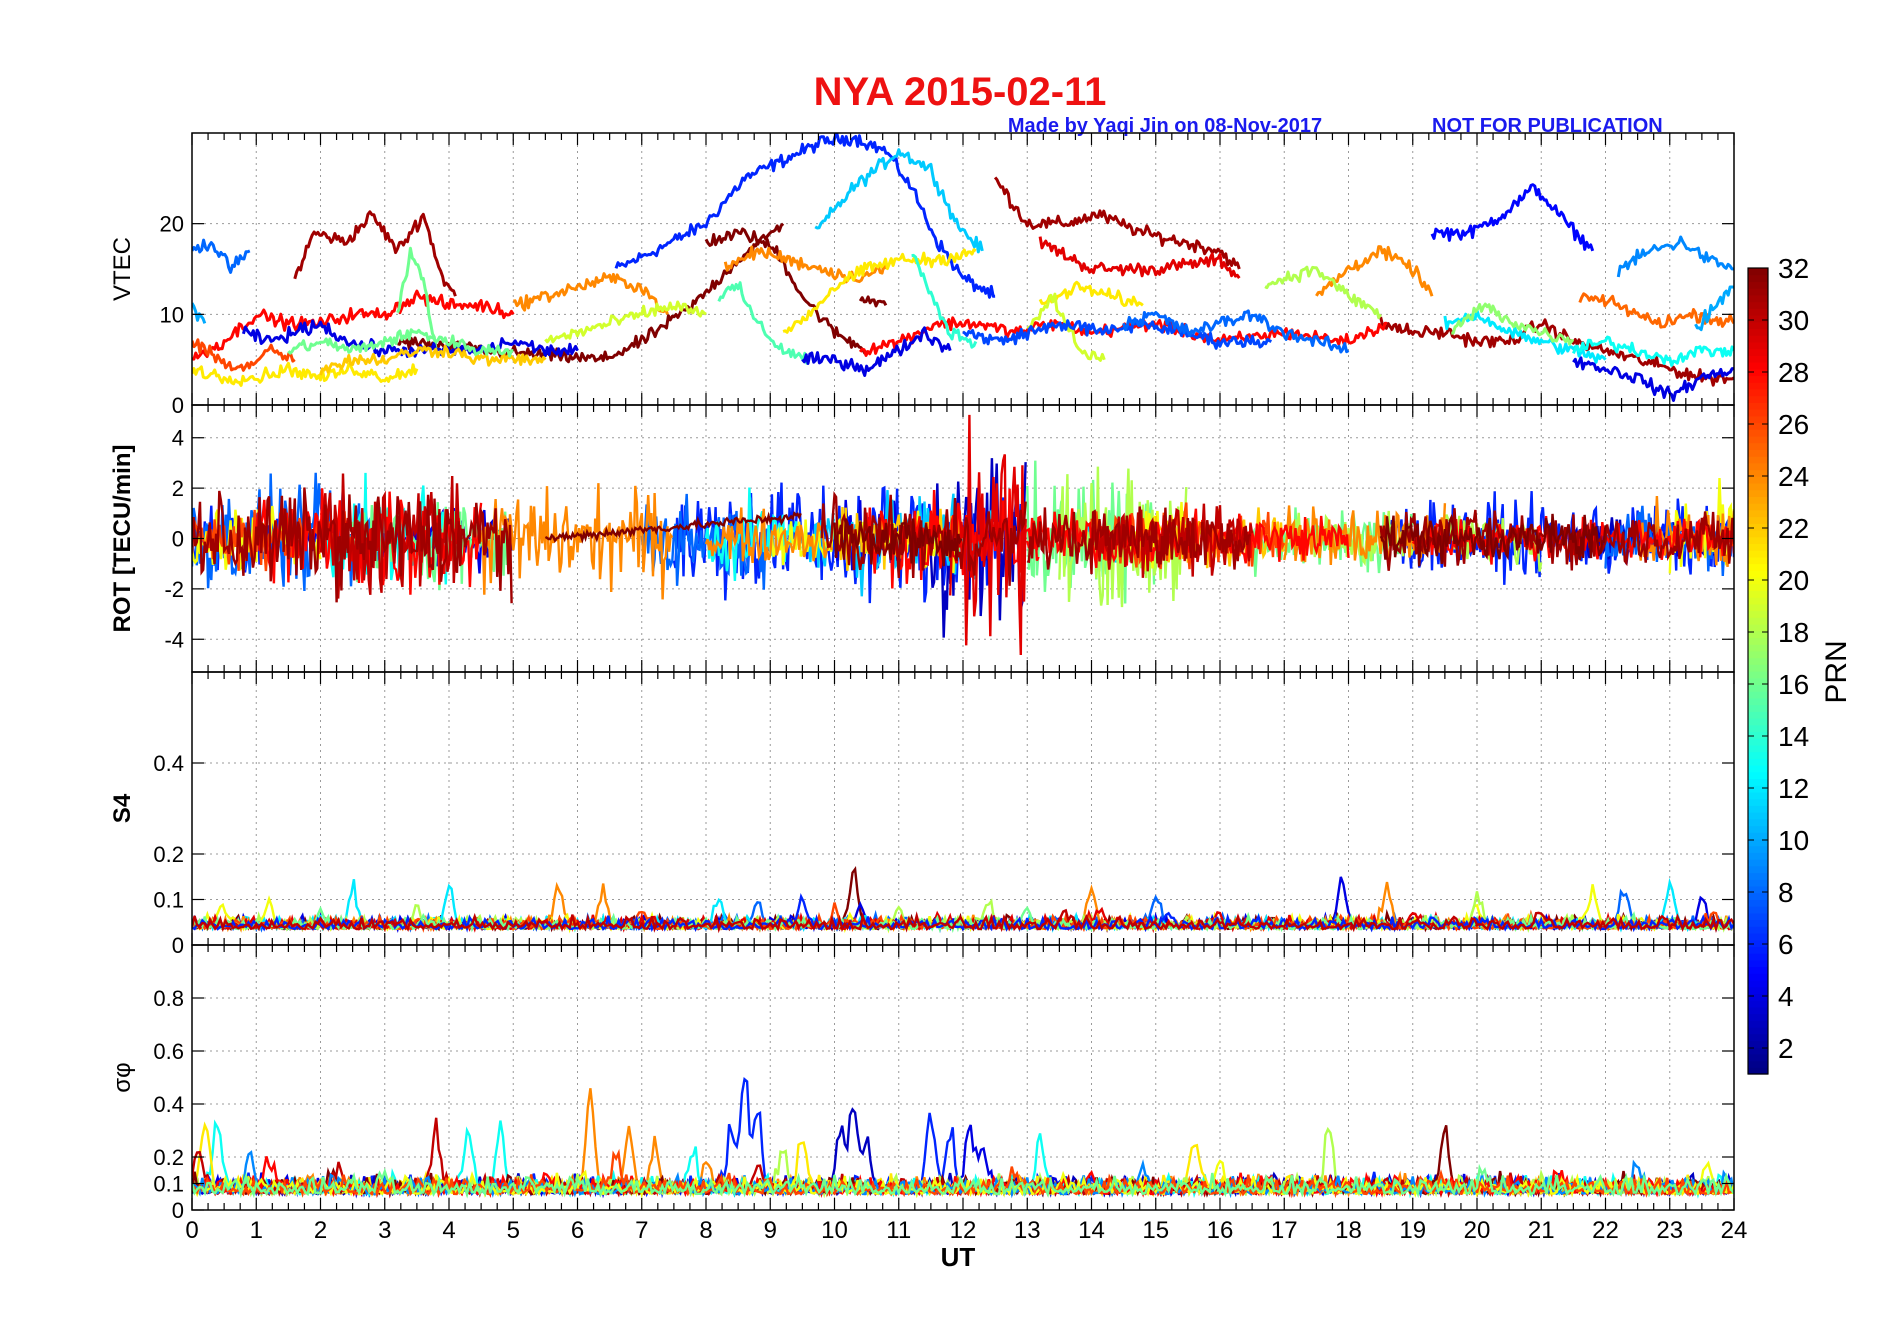 This screenshot has height=1330, width=1904. What do you see at coordinates (1669, 1230) in the screenshot?
I see `x-tick-label: 23` at bounding box center [1669, 1230].